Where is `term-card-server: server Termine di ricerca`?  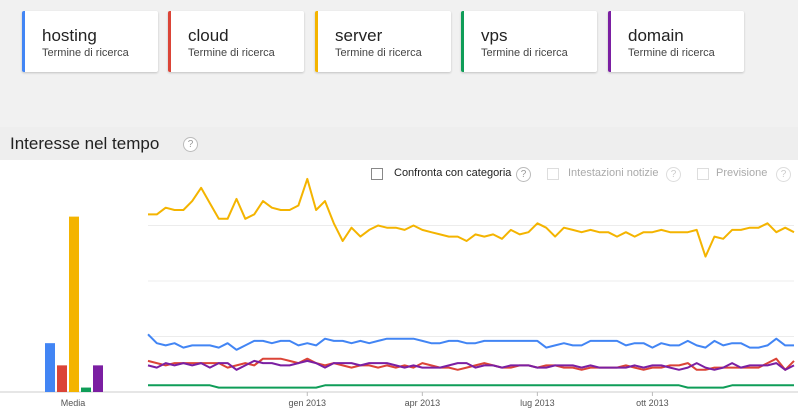
term-card-server: server Termine di ricerca is located at coordinates (383, 41).